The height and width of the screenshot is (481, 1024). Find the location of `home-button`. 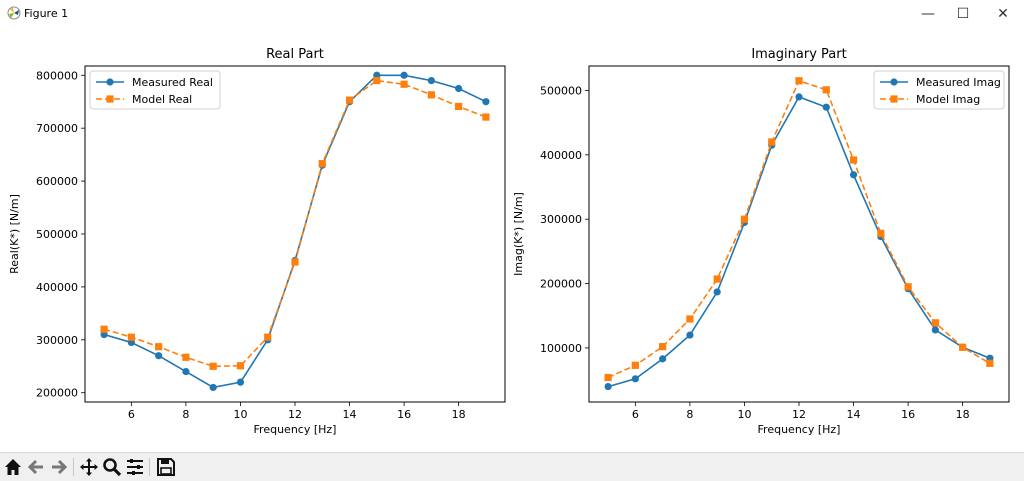

home-button is located at coordinates (13, 467).